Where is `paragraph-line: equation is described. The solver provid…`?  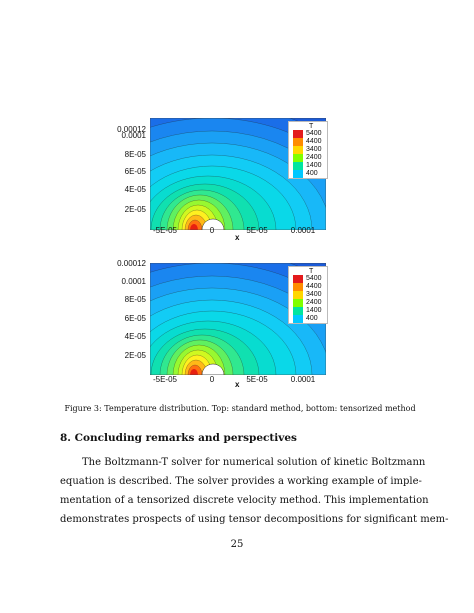
paragraph-line: equation is described. The solver provid… is located at coordinates (241, 481).